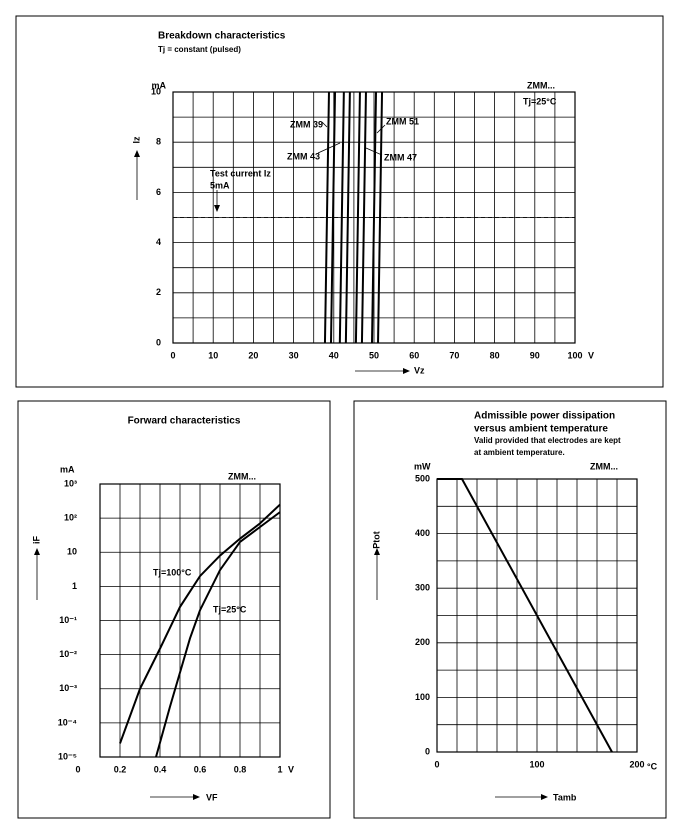  Describe the element at coordinates (495, 355) in the screenshot. I see `x-tick-label: 80` at that location.